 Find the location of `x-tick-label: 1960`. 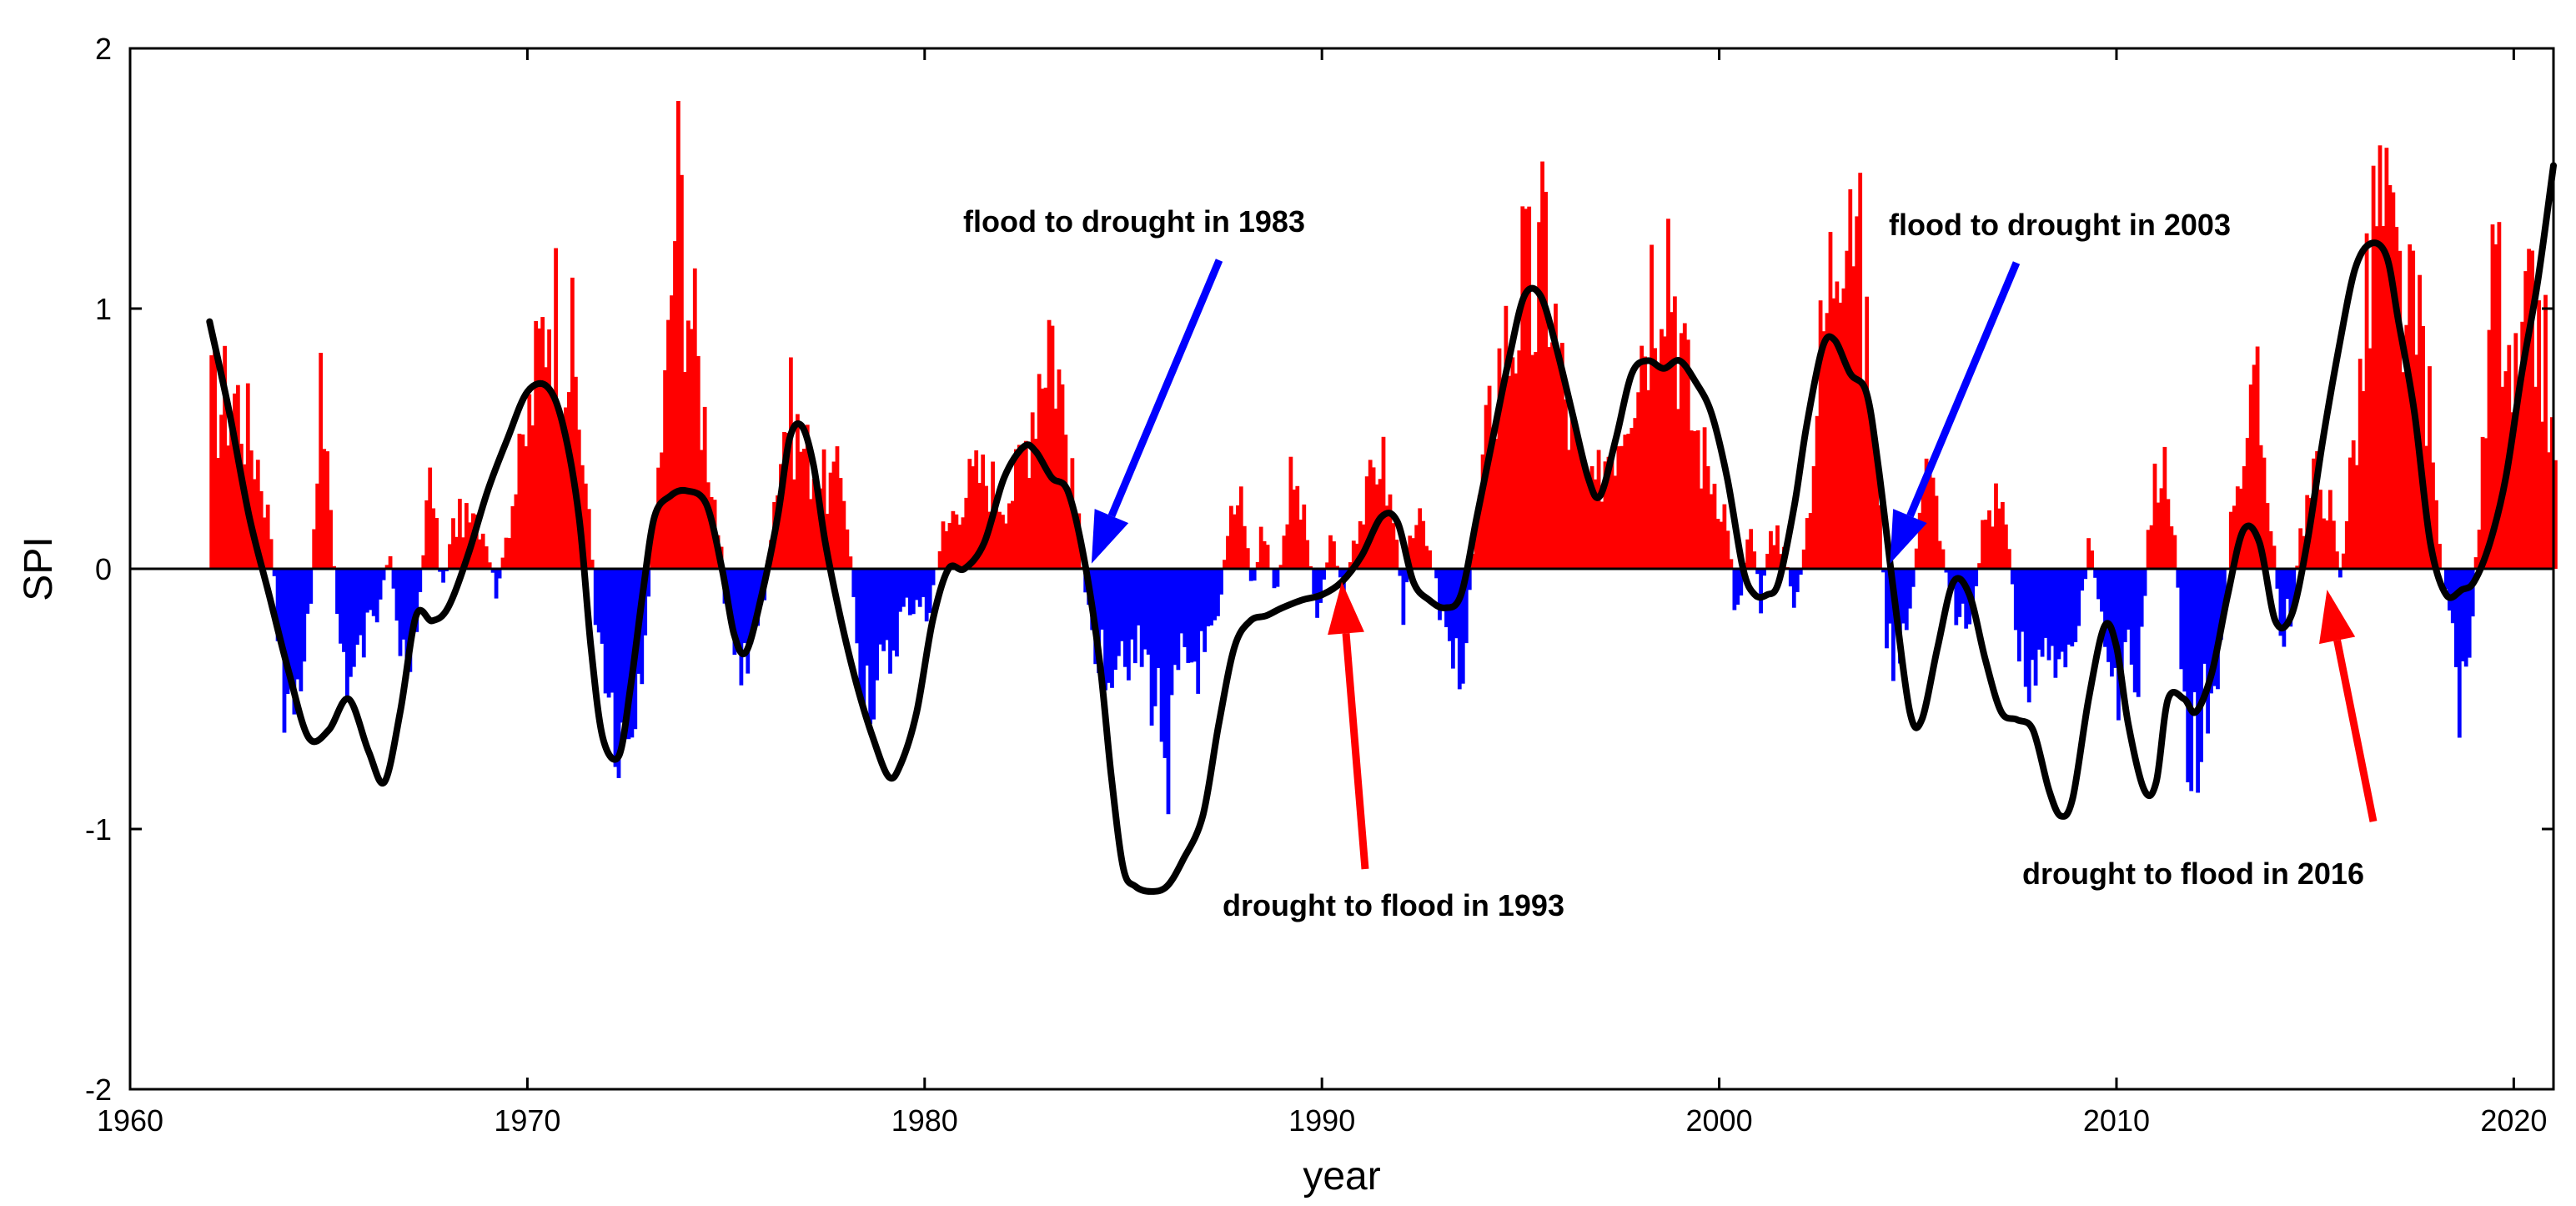

x-tick-label: 1960 is located at coordinates (130, 1121).